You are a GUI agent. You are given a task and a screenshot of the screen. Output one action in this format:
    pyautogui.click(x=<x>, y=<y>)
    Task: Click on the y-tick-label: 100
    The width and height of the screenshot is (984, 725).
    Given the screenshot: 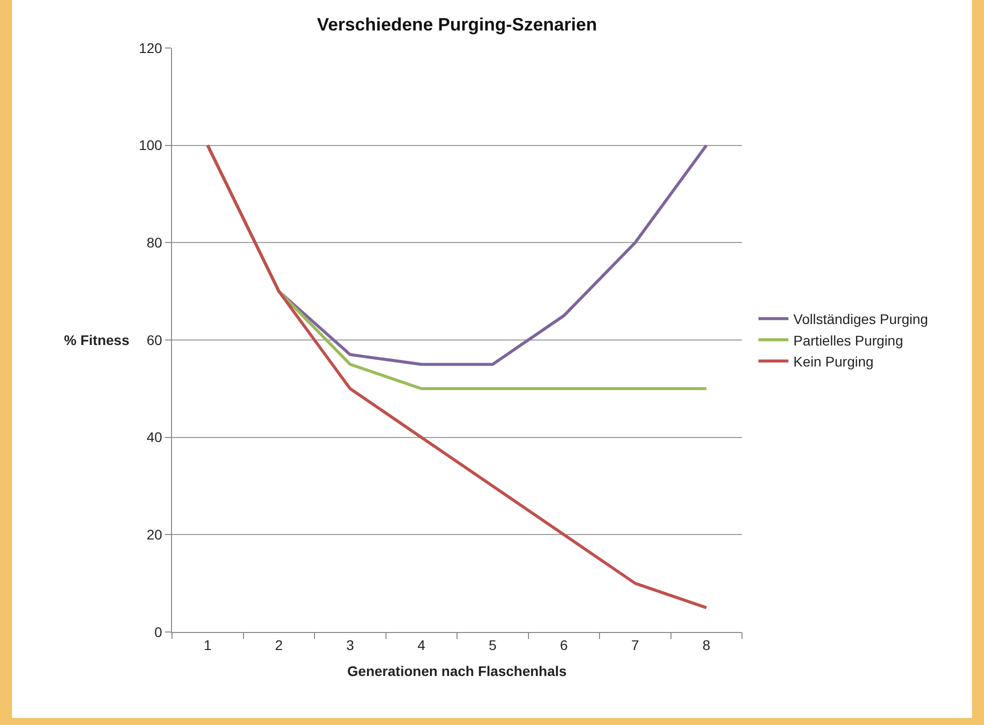 What is the action you would take?
    pyautogui.click(x=150, y=145)
    